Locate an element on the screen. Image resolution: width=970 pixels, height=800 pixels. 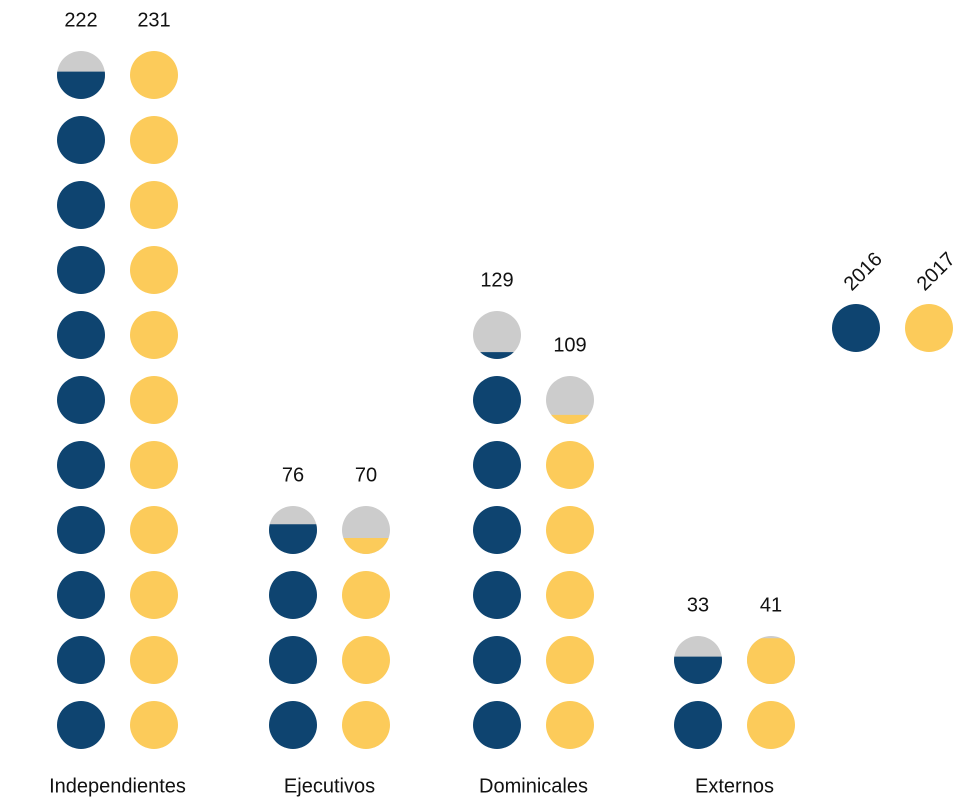
value-label: 109 is located at coordinates (569, 345).